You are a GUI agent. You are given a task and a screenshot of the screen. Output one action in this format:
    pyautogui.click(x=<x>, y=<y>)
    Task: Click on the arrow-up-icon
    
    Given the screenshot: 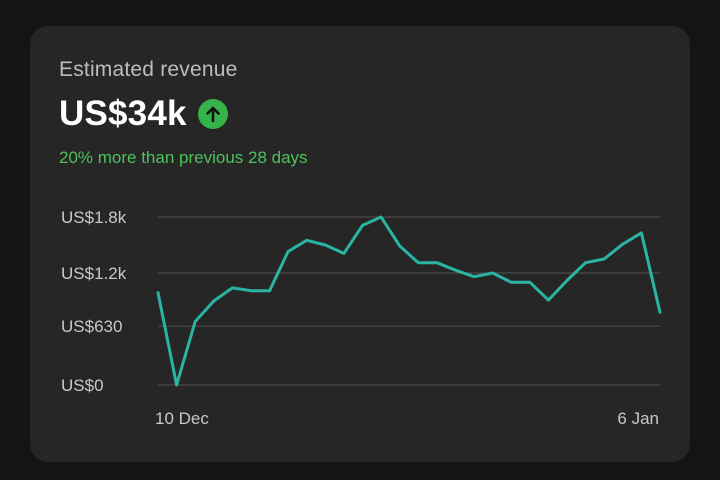 What is the action you would take?
    pyautogui.click(x=212, y=114)
    